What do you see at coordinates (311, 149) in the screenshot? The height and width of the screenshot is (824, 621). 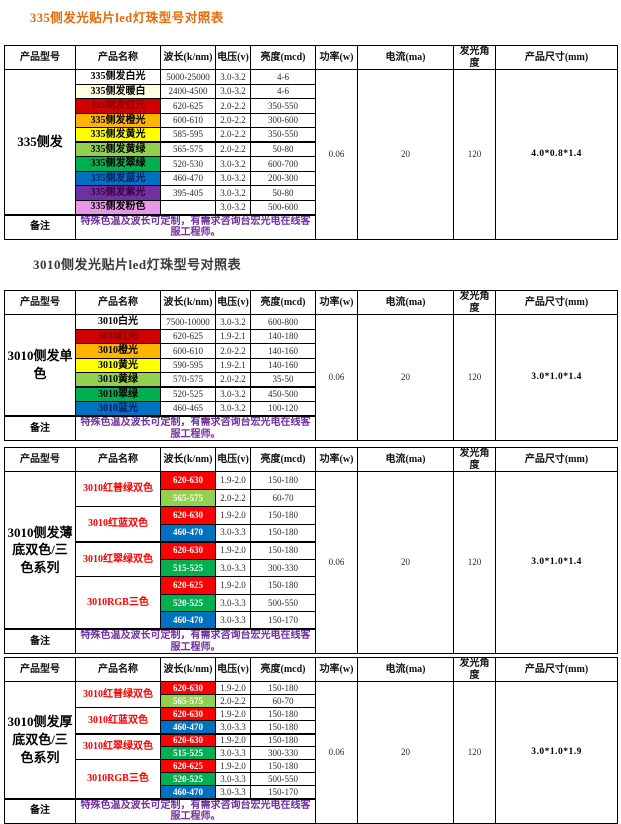 I see `table-row: 335侧发黄绿 565-575 2.0-2.2 50-80` at bounding box center [311, 149].